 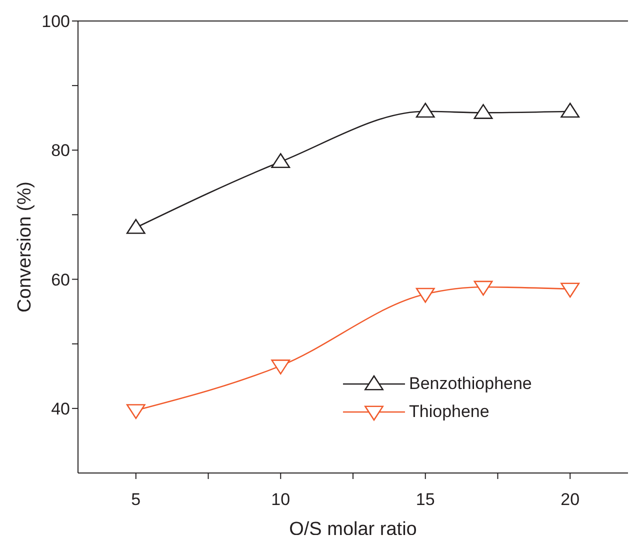 I want to click on x-tick-label: 20, so click(x=570, y=500).